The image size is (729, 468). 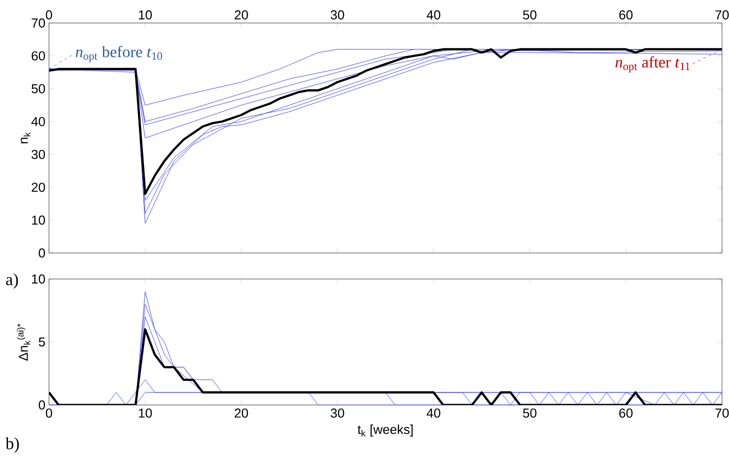 I want to click on y-tick-label: 40, so click(x=38, y=121).